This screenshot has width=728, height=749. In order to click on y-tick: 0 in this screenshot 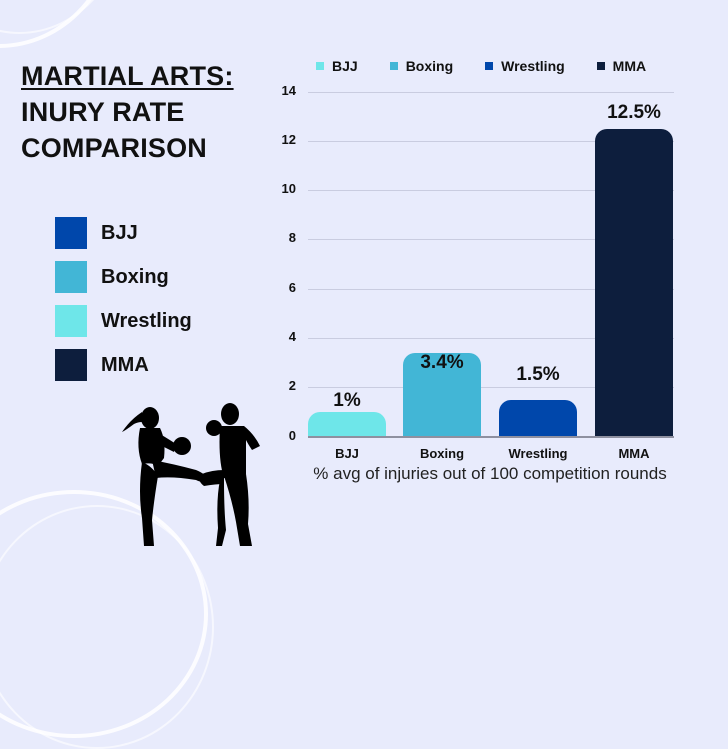, I will do `click(292, 435)`.